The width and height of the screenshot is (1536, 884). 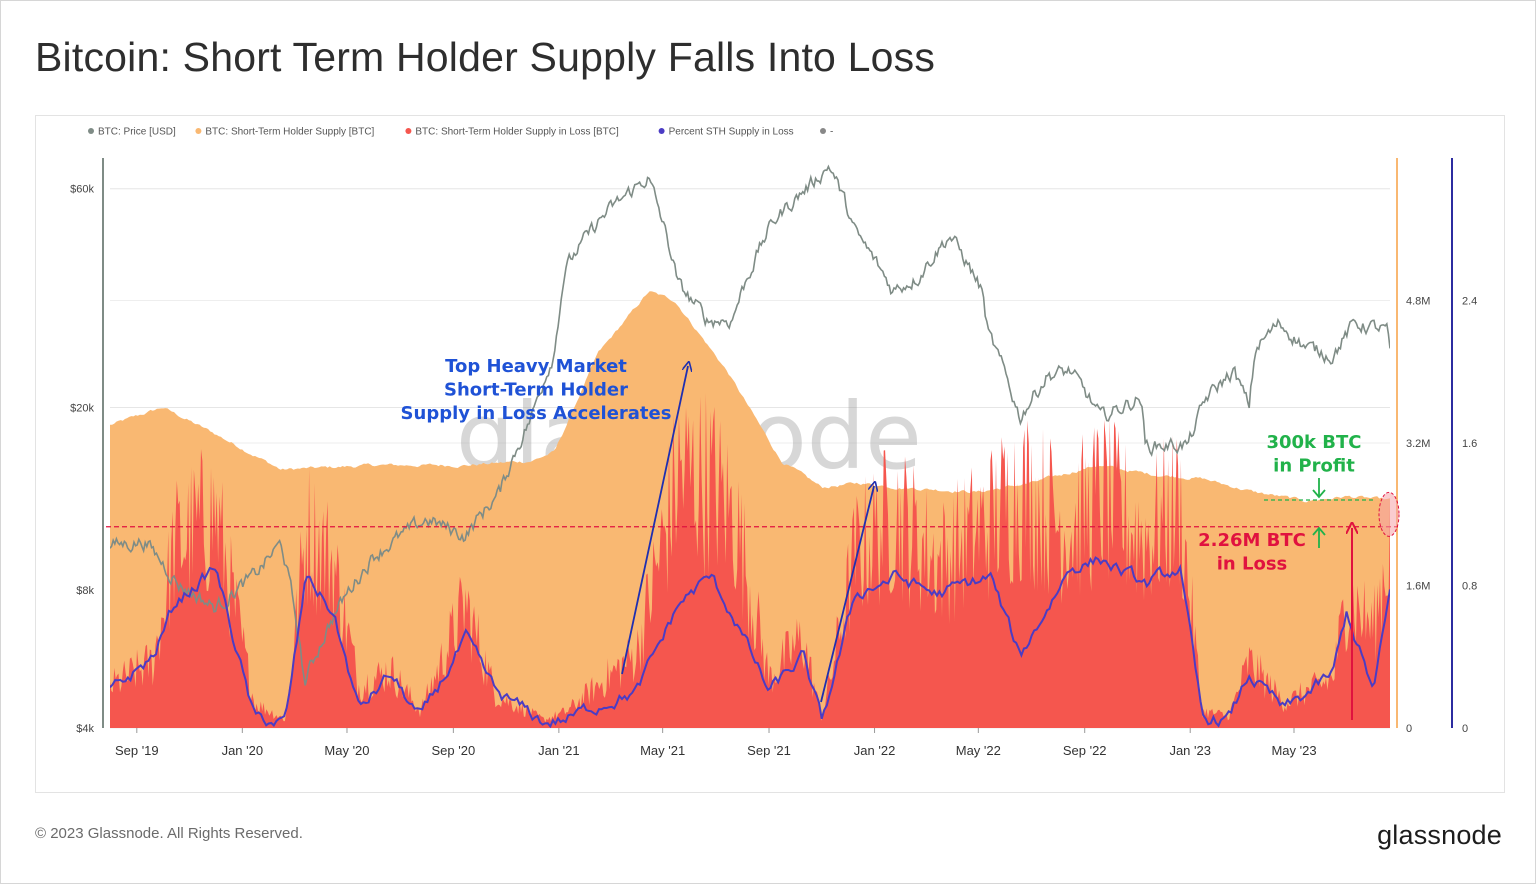 I want to click on legend-label: BTC: Short-Term Holder Supply [BTC], so click(x=289, y=132).